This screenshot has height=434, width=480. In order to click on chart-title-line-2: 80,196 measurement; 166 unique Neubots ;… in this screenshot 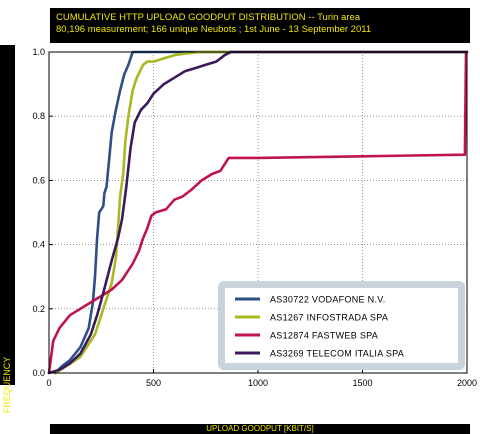, I will do `click(214, 29)`.